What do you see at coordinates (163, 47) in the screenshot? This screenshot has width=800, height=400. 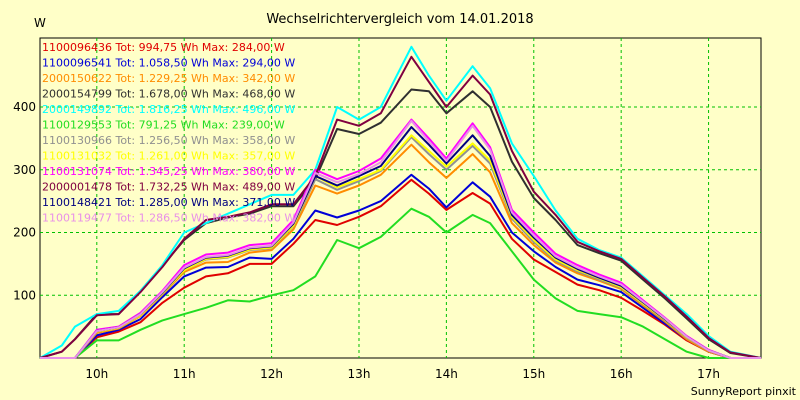 I see `legend-item-1: 1100096436 Tot: 994,75 Wh Max: 284,00 W` at bounding box center [163, 47].